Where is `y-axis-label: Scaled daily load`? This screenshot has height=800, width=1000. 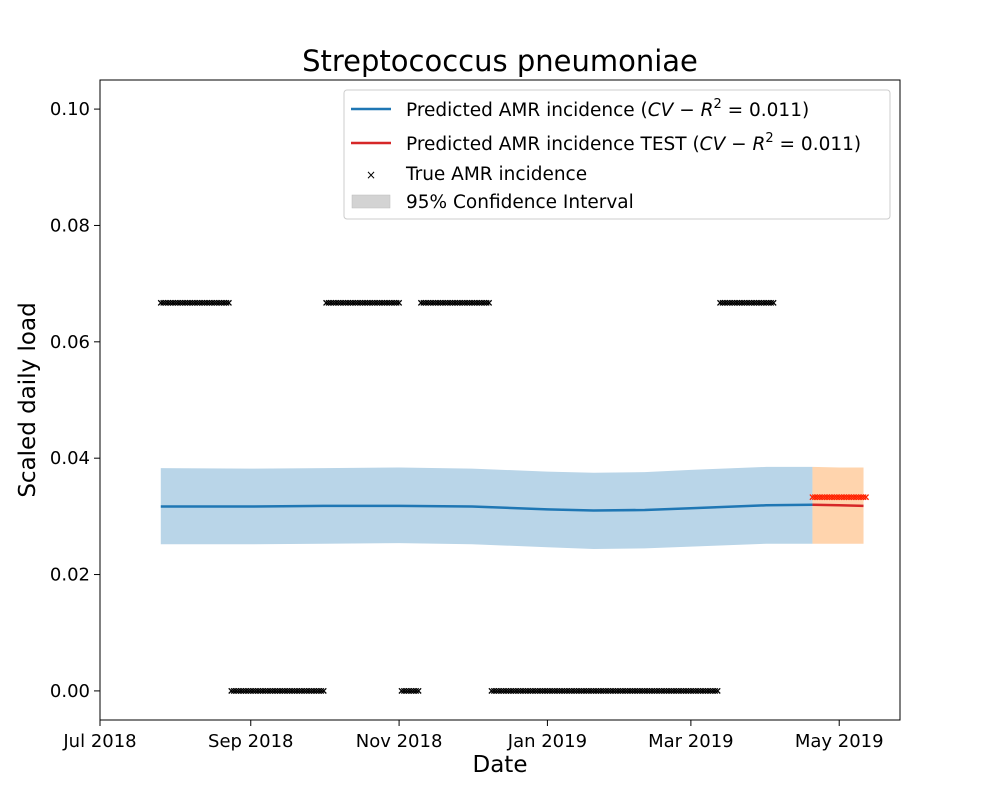 y-axis-label: Scaled daily load is located at coordinates (28, 399).